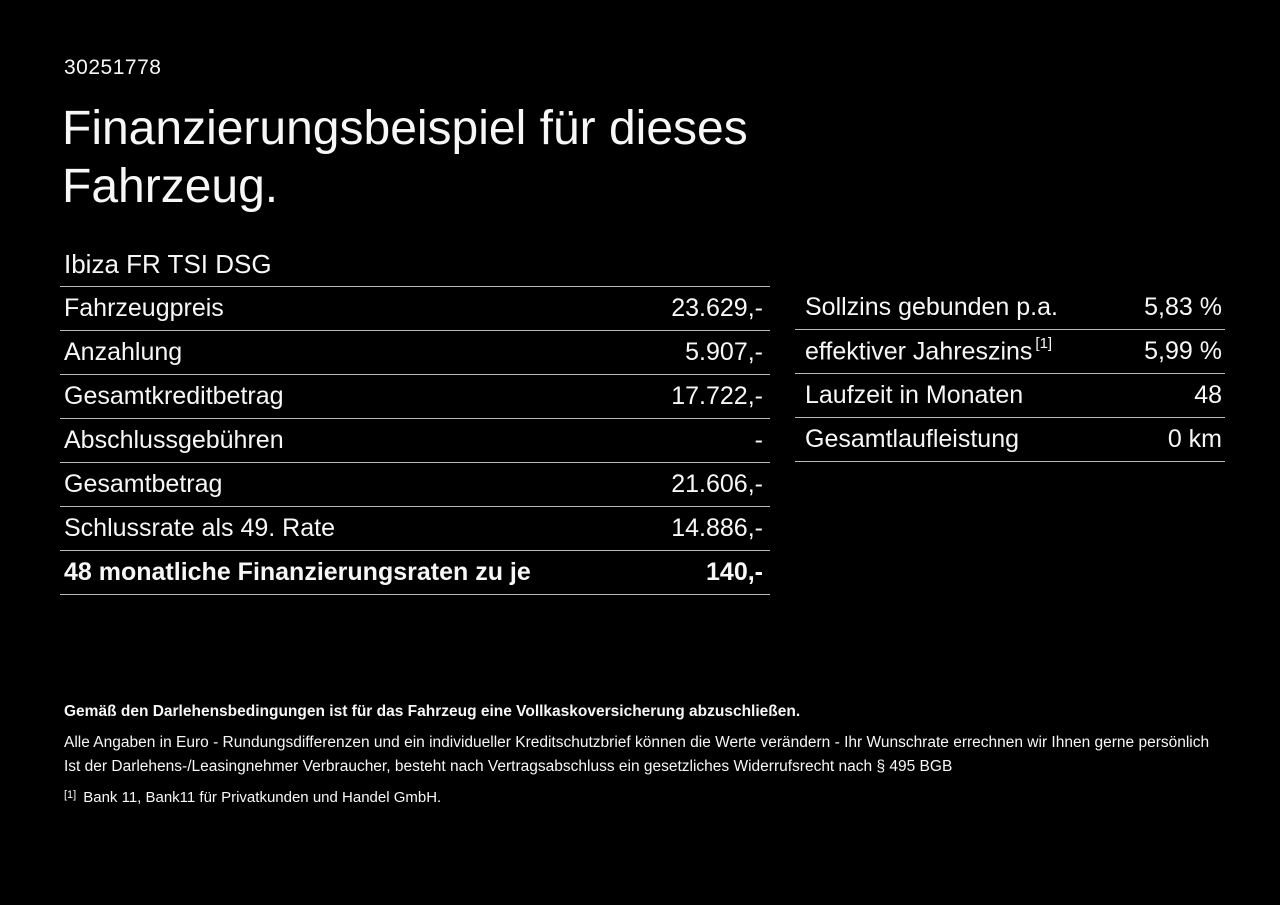 The image size is (1280, 905). Describe the element at coordinates (174, 440) in the screenshot. I see `row-label: Abschlussgebühren` at that location.